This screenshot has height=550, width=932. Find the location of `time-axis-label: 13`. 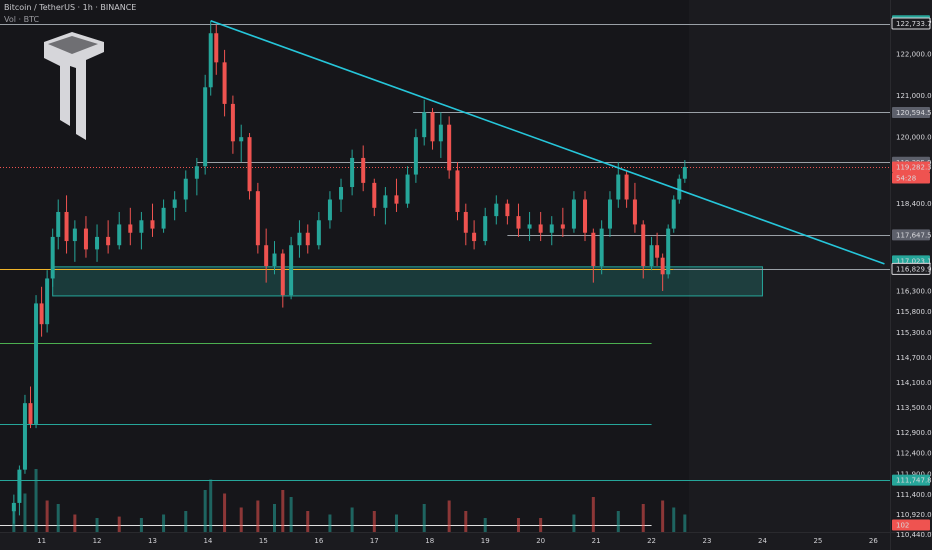

time-axis-label: 13 is located at coordinates (152, 541).